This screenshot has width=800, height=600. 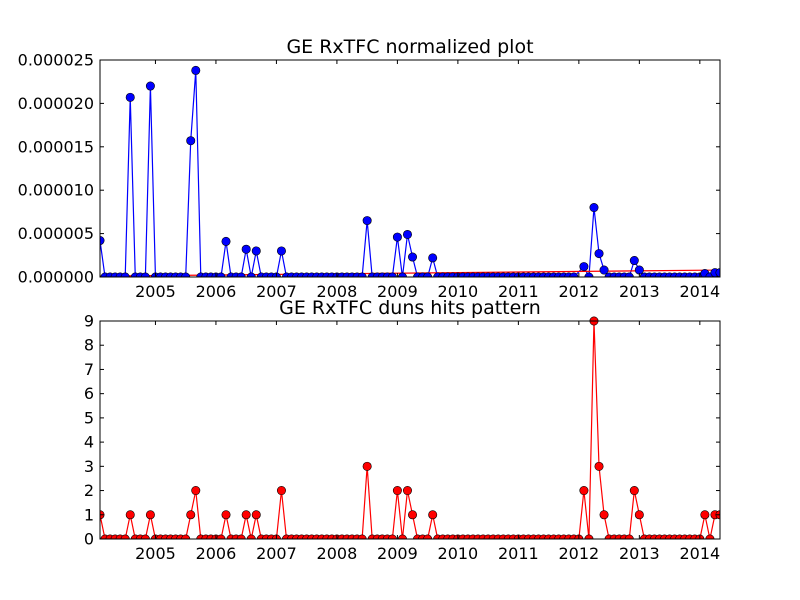 I want to click on y-tick-label: 3, so click(x=89, y=466).